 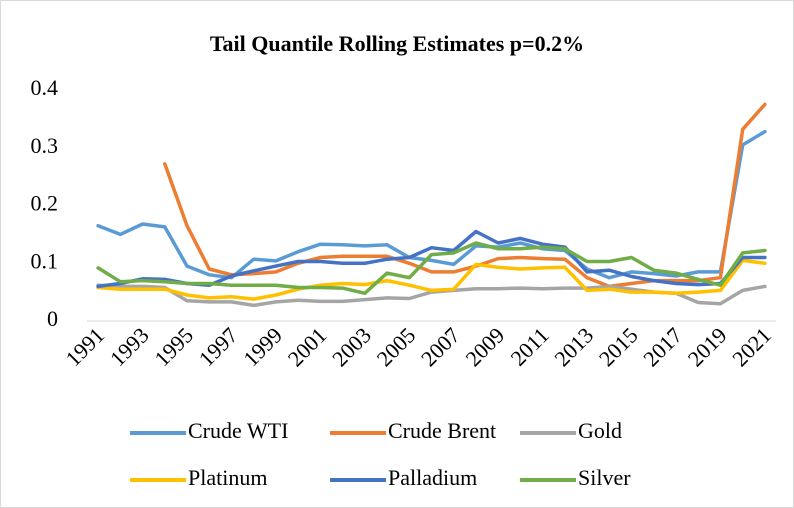 I want to click on y-tick-label: 0.3, so click(x=45, y=145).